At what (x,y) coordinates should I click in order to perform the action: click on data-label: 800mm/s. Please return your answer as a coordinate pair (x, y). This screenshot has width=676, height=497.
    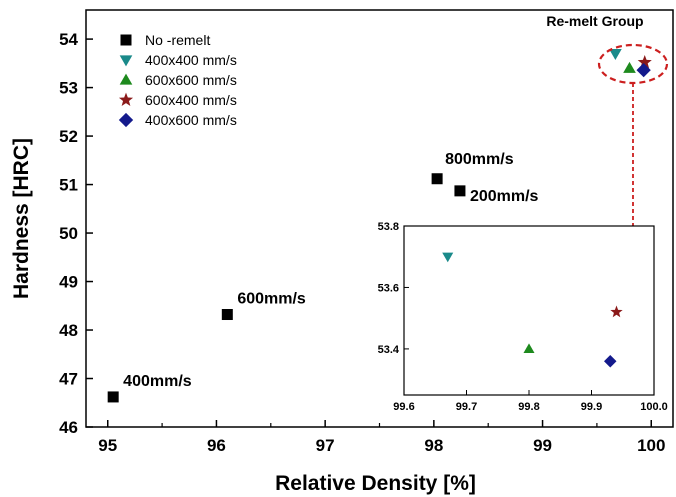
    Looking at the image, I should click on (479, 159).